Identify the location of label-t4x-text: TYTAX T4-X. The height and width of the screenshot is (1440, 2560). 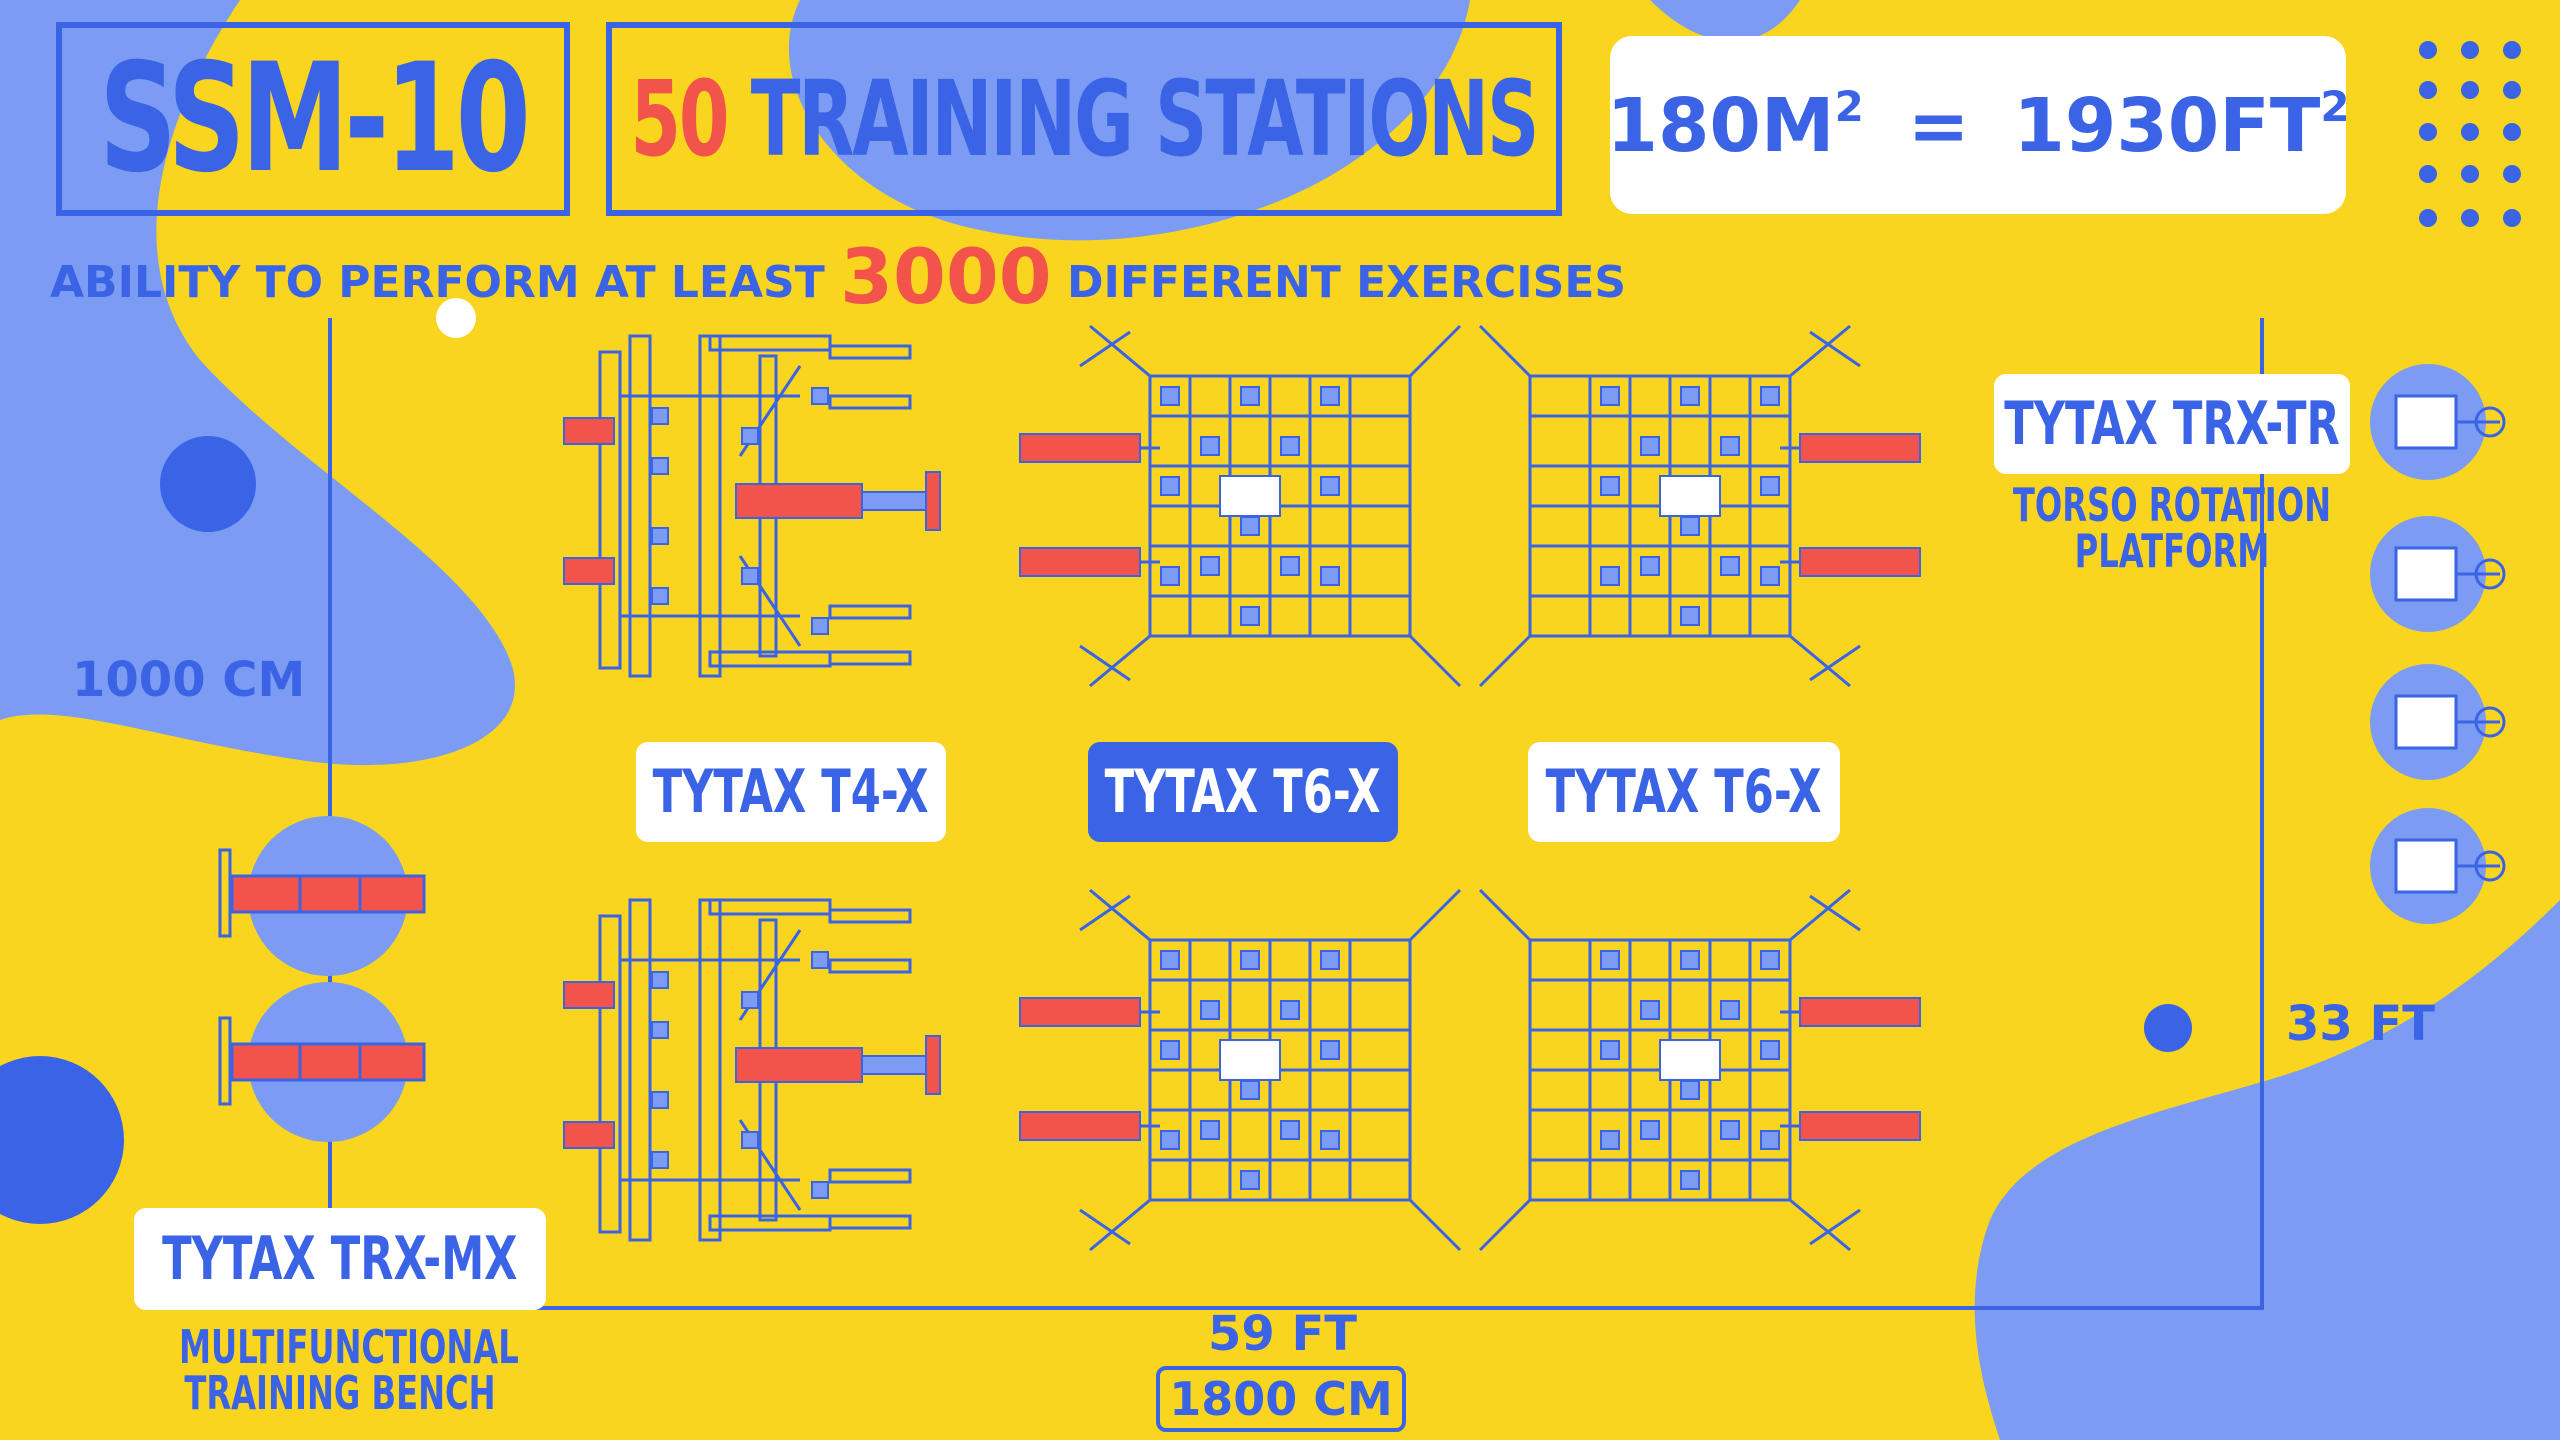
(791, 792).